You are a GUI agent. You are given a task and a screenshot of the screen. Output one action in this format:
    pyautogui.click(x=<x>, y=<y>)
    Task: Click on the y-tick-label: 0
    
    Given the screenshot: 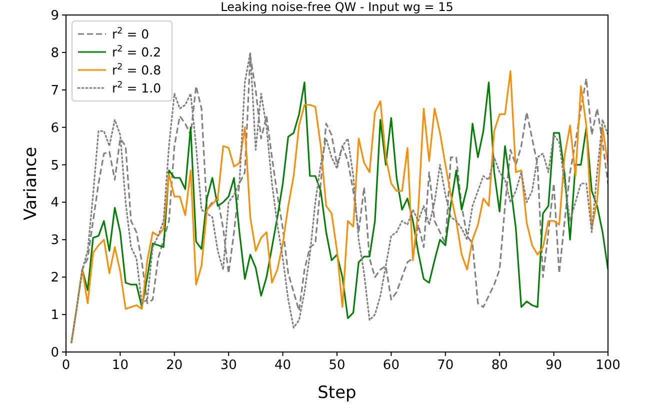 What is the action you would take?
    pyautogui.click(x=54, y=353)
    